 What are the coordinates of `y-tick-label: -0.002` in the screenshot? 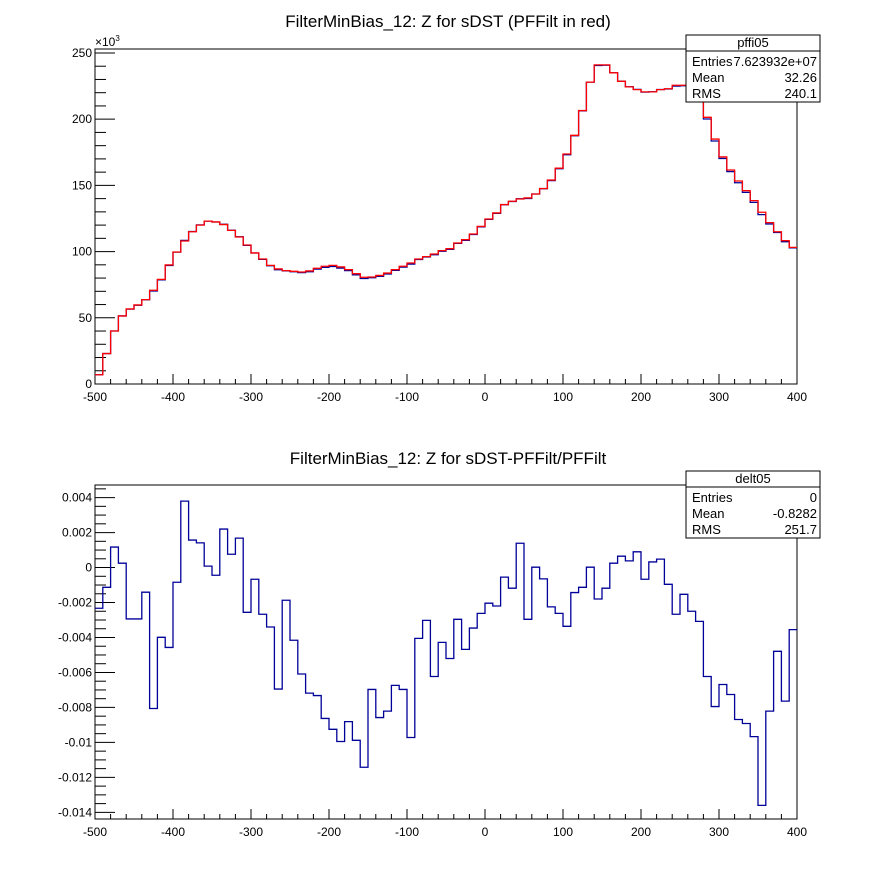 It's located at (75, 603).